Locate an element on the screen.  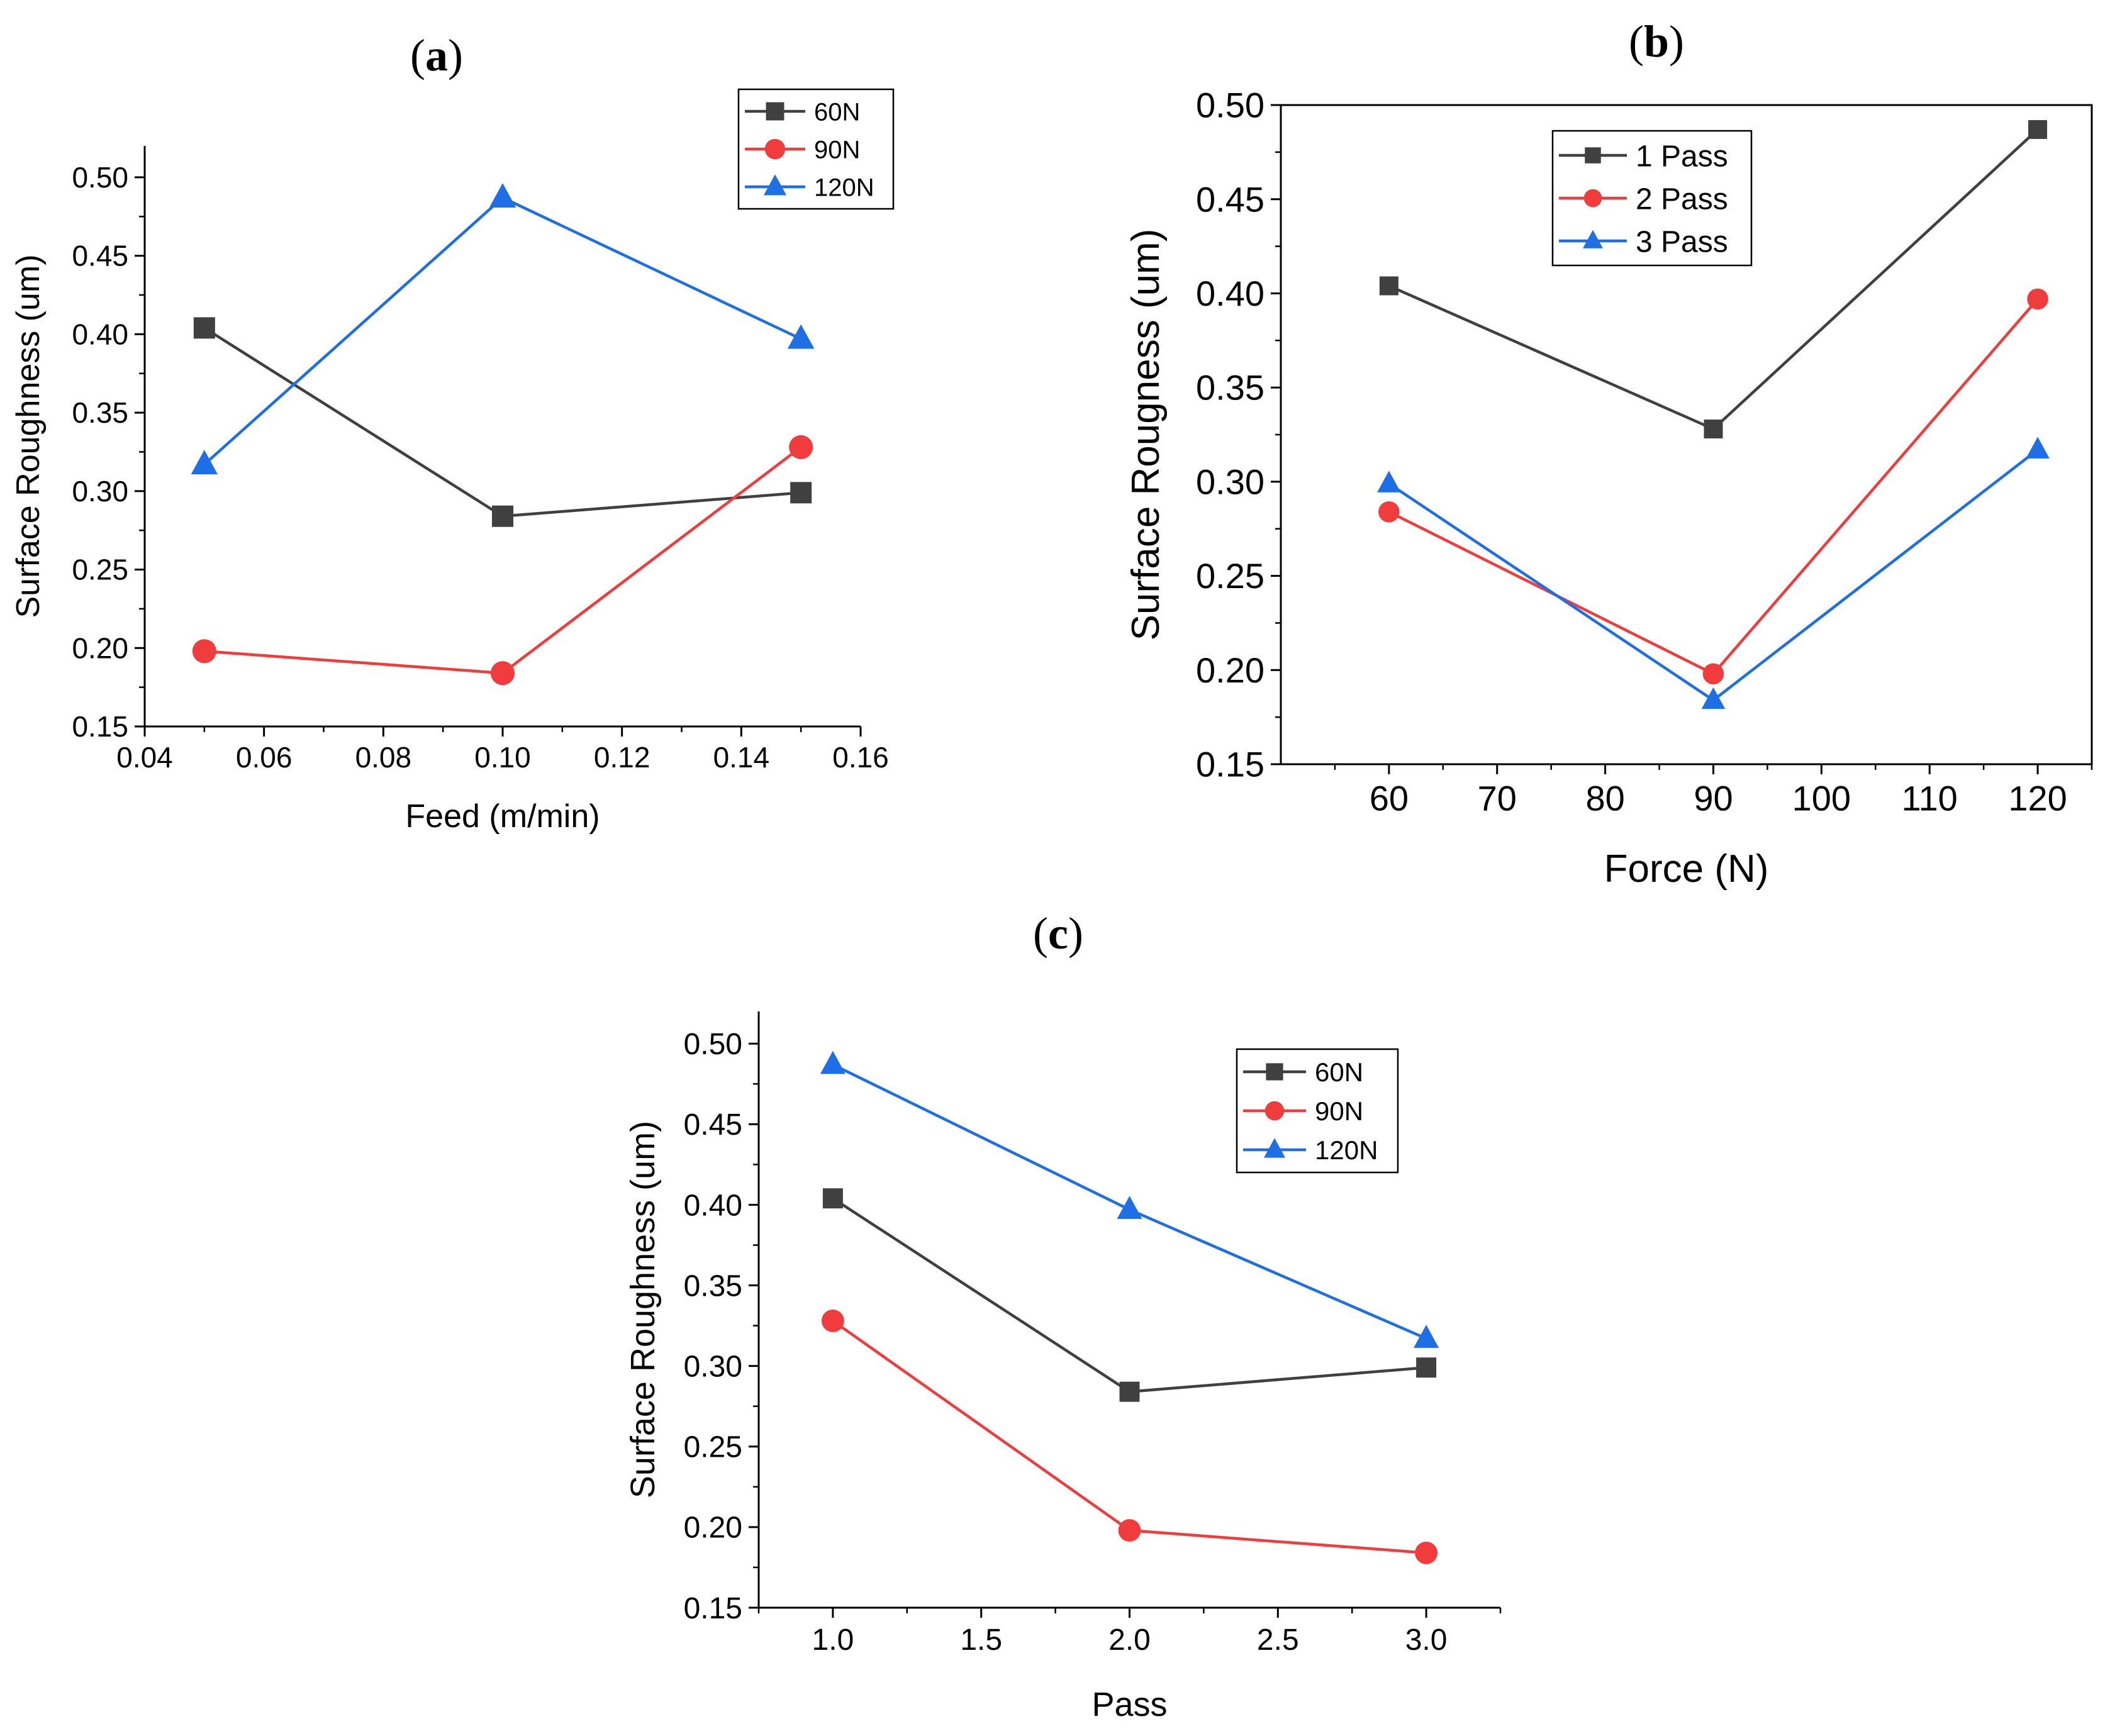
x-tick-label: 0.14 is located at coordinates (742, 757).